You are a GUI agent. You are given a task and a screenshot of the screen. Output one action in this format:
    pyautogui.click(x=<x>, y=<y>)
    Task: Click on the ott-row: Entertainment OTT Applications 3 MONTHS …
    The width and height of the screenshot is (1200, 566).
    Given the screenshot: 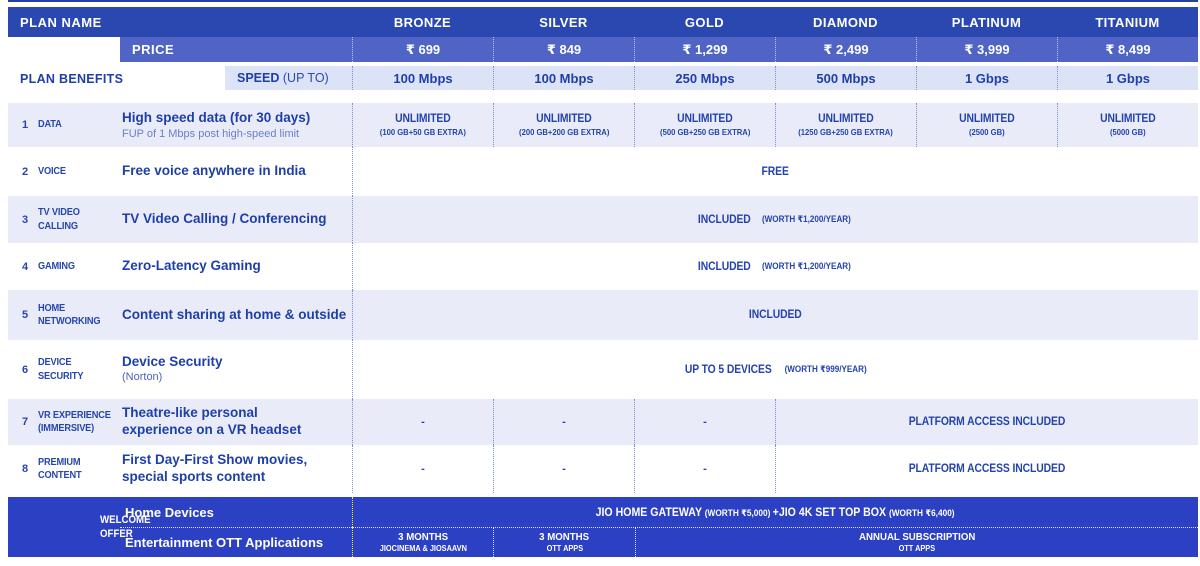 What is the action you would take?
    pyautogui.click(x=603, y=542)
    